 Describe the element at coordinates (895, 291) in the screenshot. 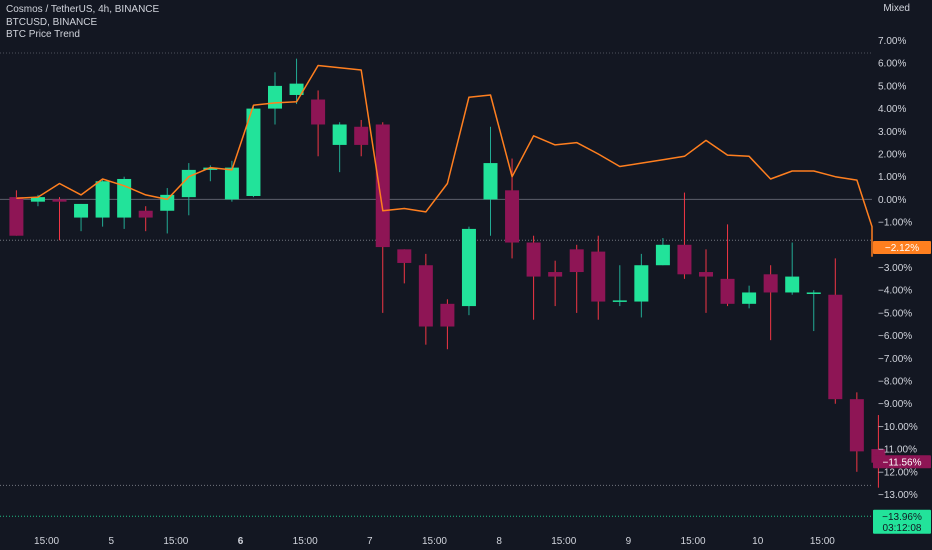

I see `y-tick-label: −4.00%` at that location.